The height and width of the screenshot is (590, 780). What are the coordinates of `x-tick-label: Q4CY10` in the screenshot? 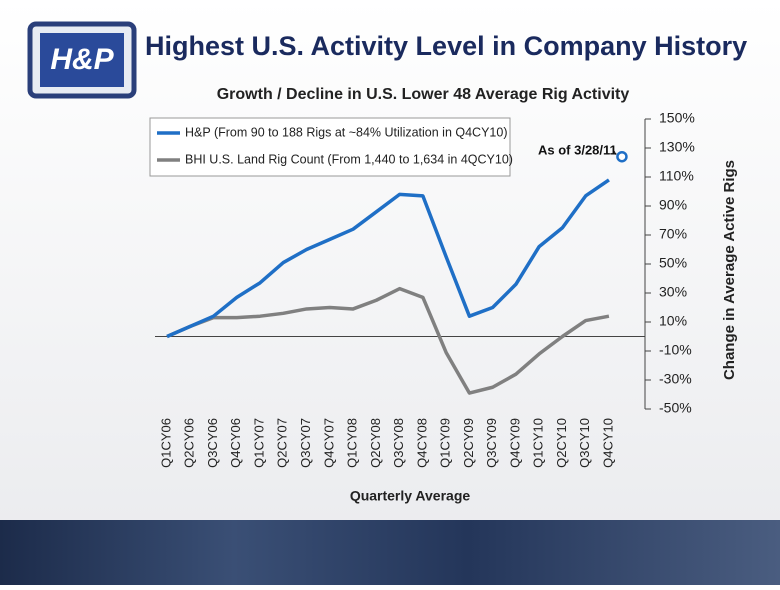 It's located at (607, 443).